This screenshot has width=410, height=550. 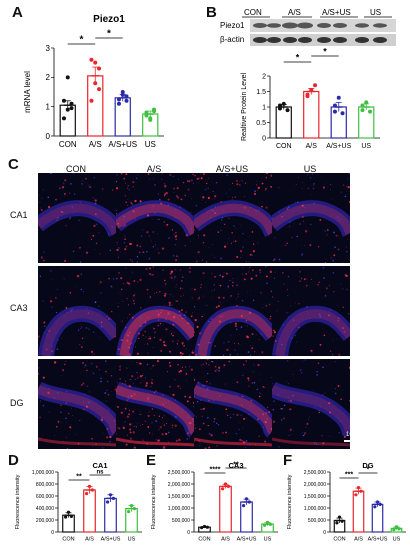 I want to click on micrograph-tile, so click(x=77, y=404).